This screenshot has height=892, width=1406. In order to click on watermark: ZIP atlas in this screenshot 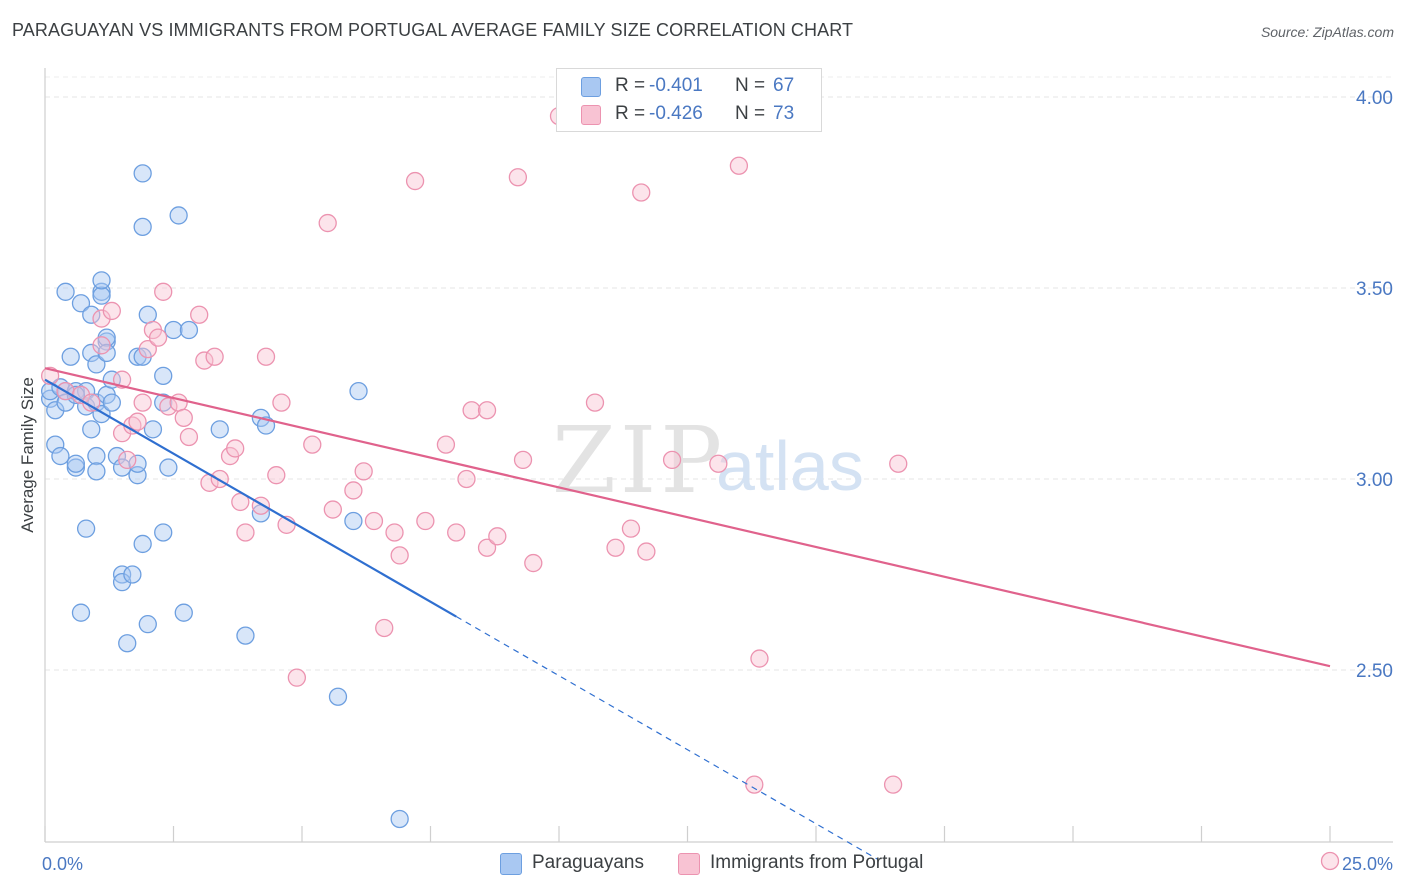, I will do `click(708, 460)`.